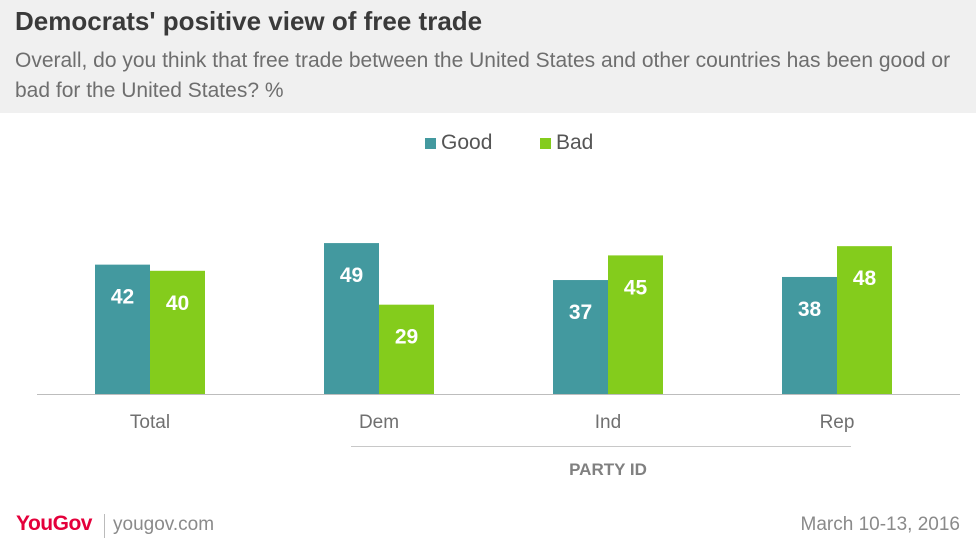 This screenshot has height=548, width=976. What do you see at coordinates (122, 297) in the screenshot?
I see `data-label-total-good: 42` at bounding box center [122, 297].